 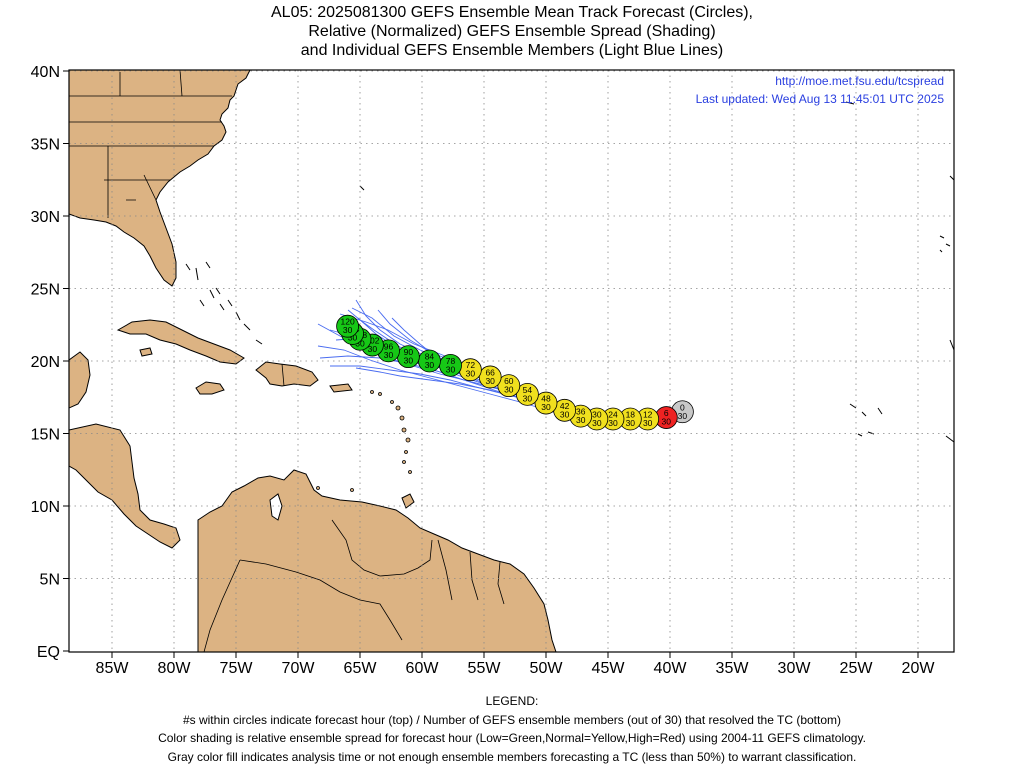 I want to click on lat-tick-label: EQ, so click(x=48, y=652).